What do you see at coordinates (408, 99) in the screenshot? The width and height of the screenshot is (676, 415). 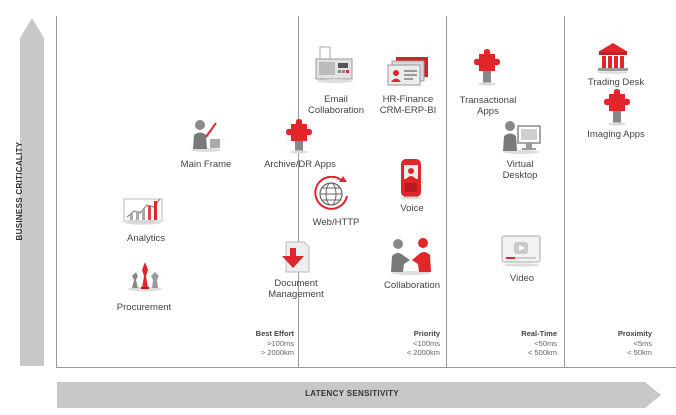 I see `app-label-line: HR-Finance` at bounding box center [408, 99].